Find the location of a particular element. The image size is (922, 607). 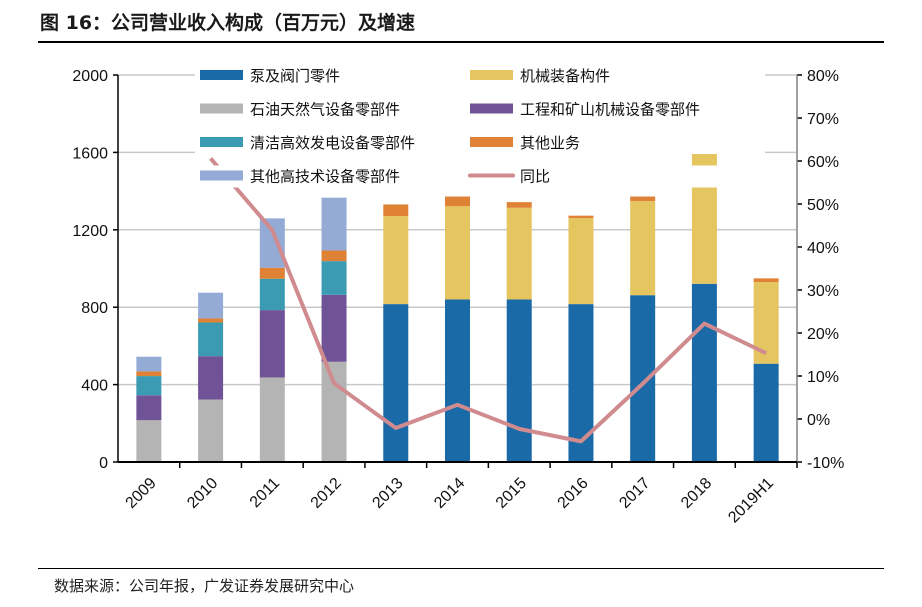

title-divider is located at coordinates (461, 42).